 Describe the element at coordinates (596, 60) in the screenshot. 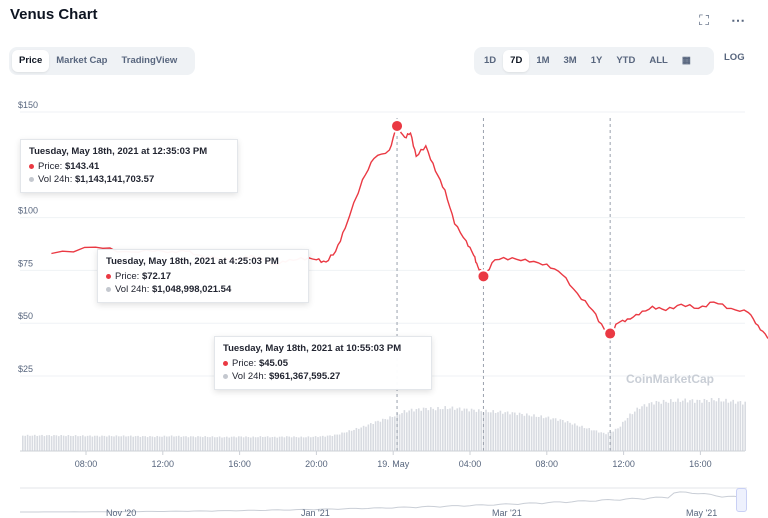

I see `range-1y: 1Y` at that location.